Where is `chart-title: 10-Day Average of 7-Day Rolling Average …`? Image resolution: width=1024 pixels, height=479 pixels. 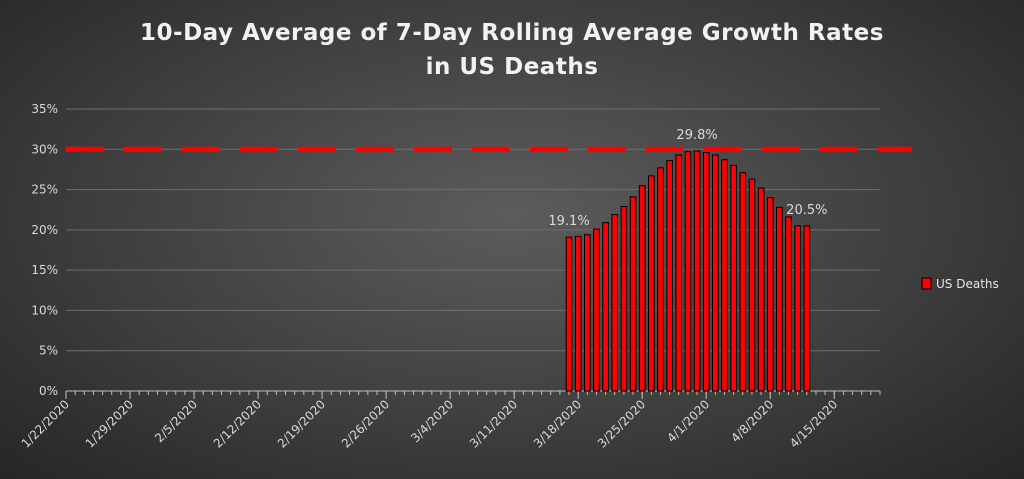
chart-title: 10-Day Average of 7-Day Rolling Average … is located at coordinates (512, 50).